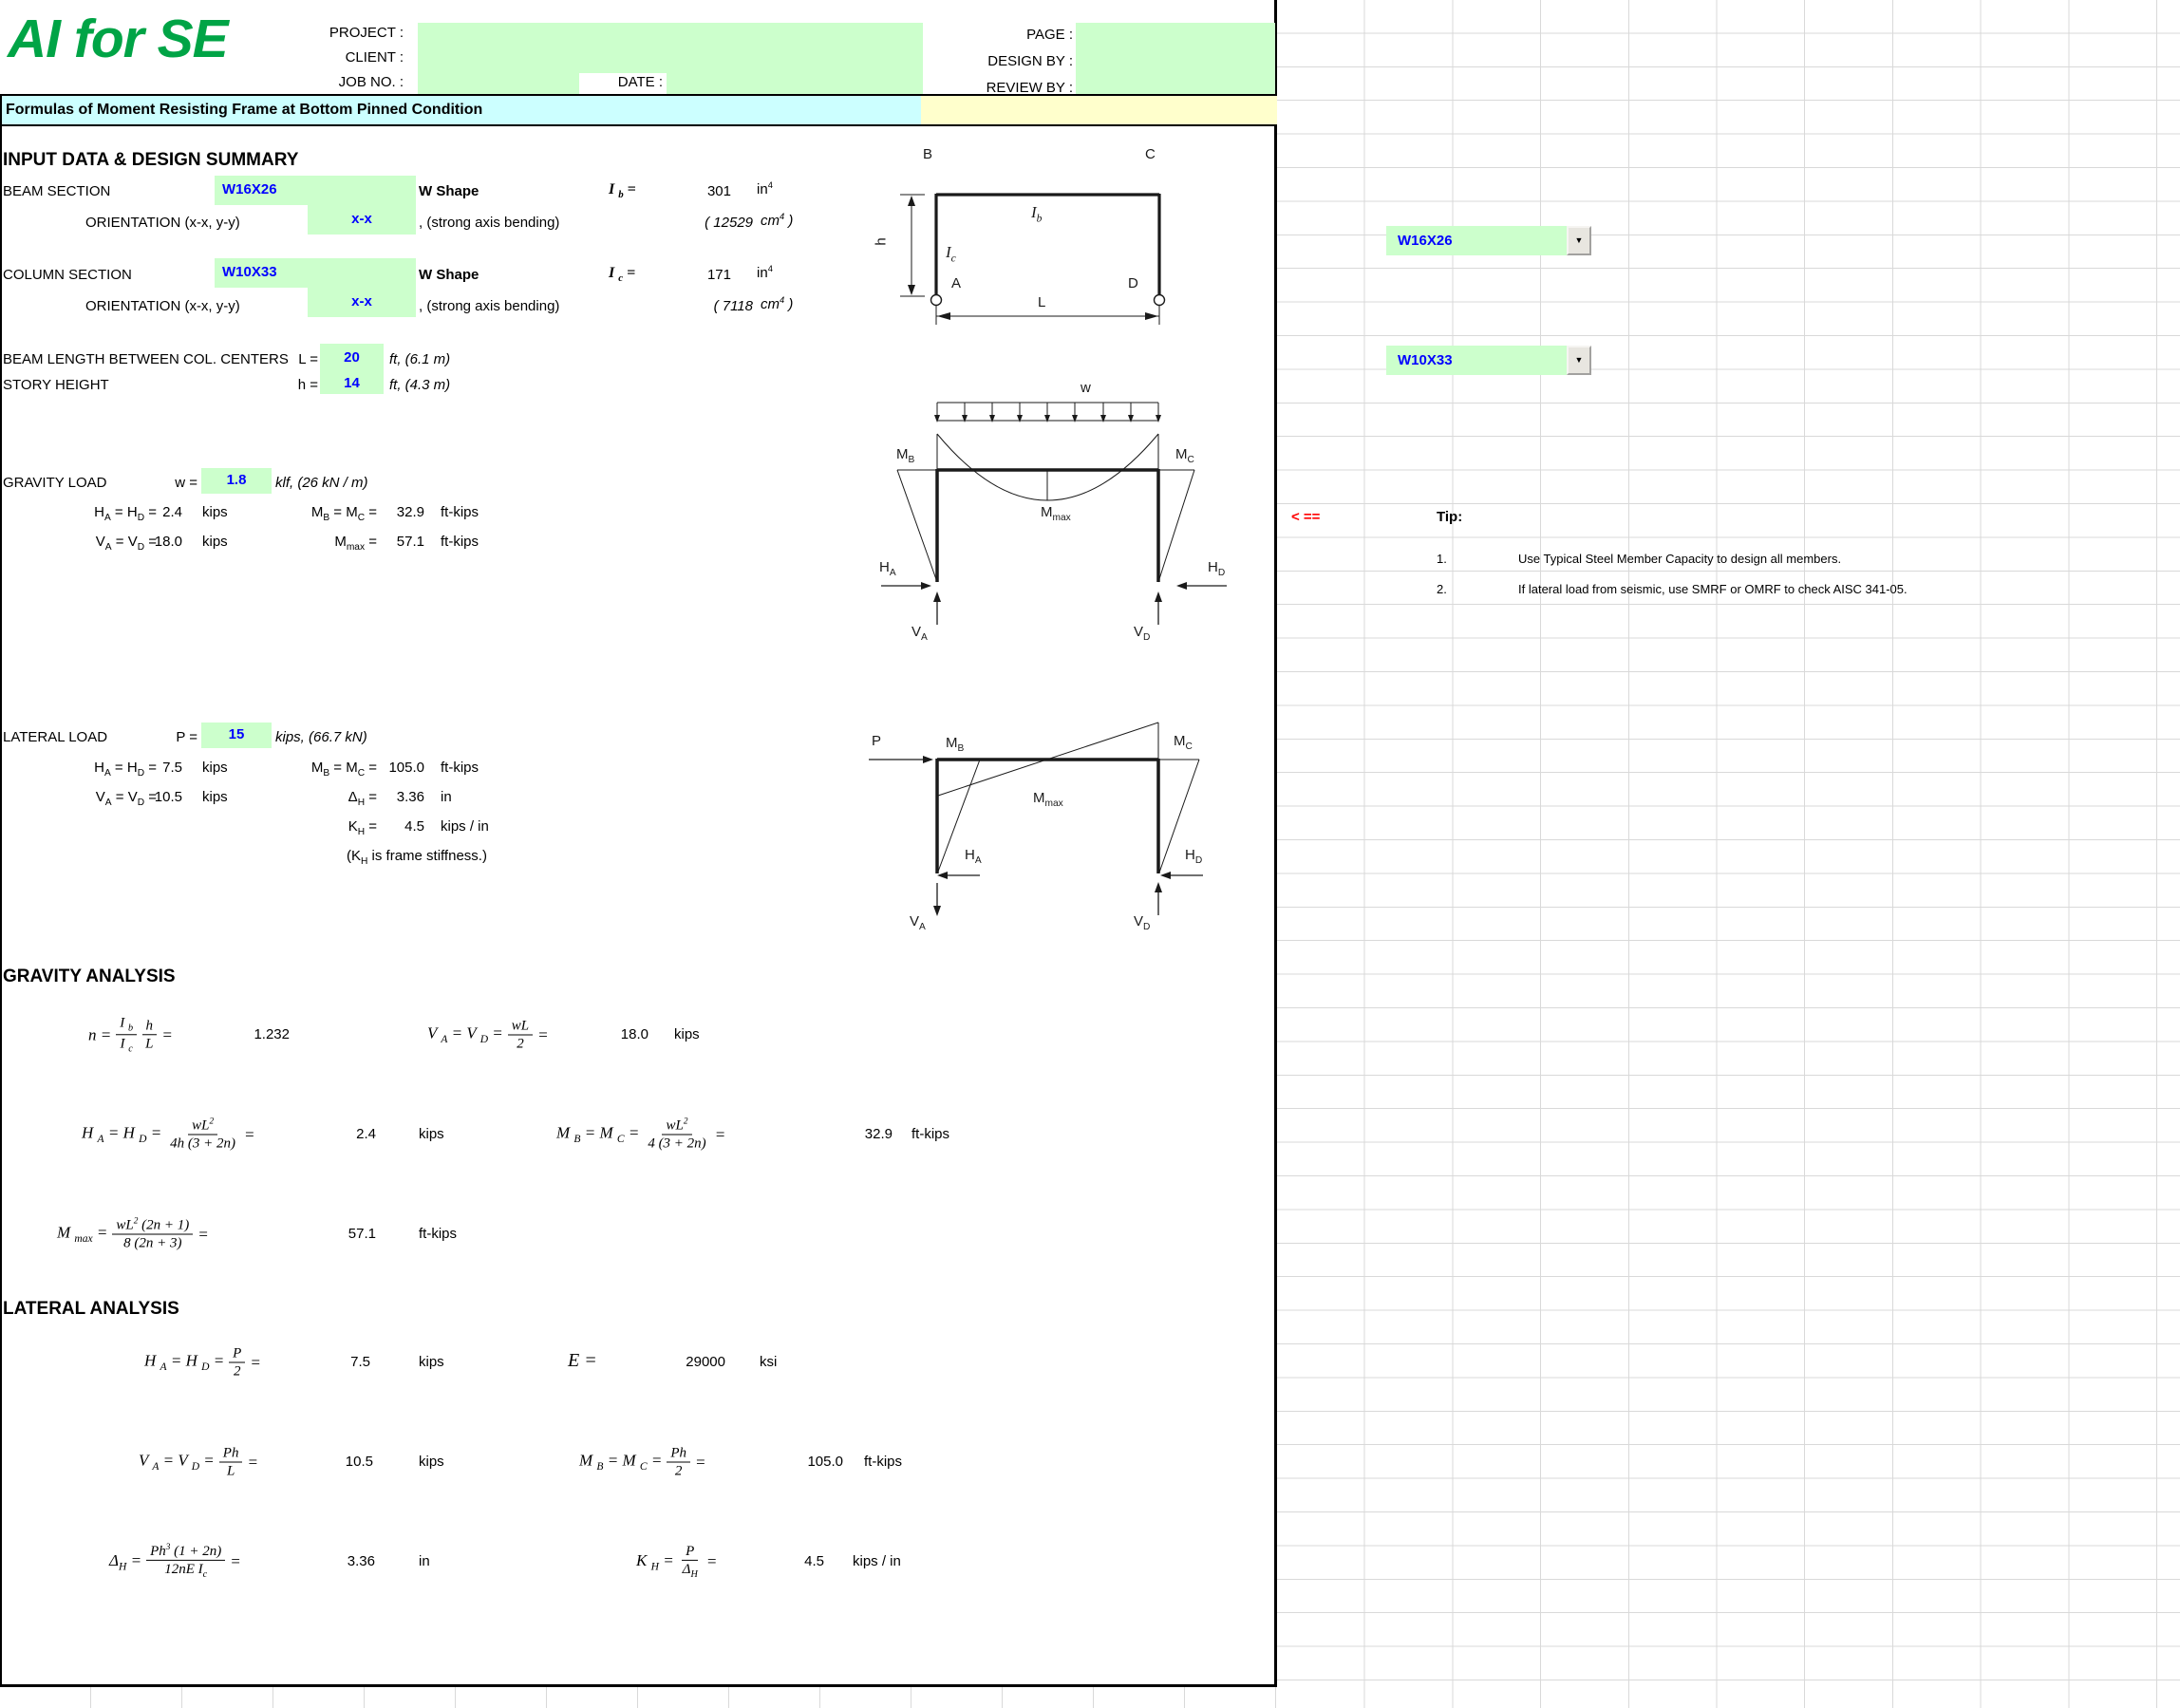 This screenshot has height=1708, width=2180. I want to click on formula-MB-lateral: M B = M C = Ph 2 =, so click(642, 1462).